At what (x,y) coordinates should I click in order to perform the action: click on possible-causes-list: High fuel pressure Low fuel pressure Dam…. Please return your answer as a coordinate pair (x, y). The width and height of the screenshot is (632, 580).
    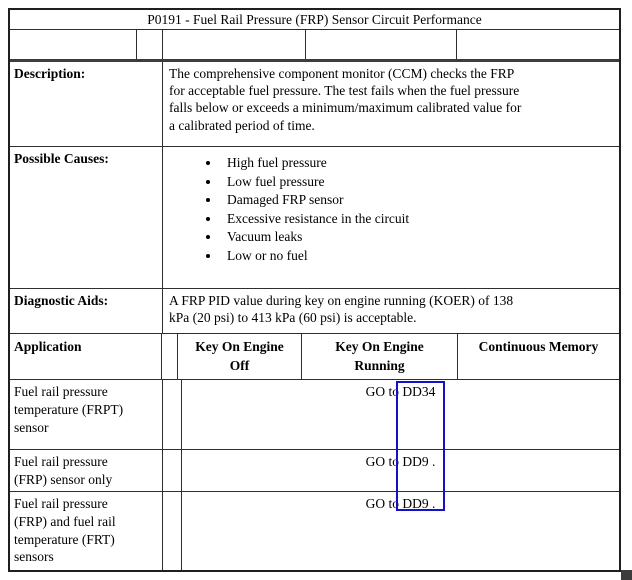
    Looking at the image, I should click on (392, 208).